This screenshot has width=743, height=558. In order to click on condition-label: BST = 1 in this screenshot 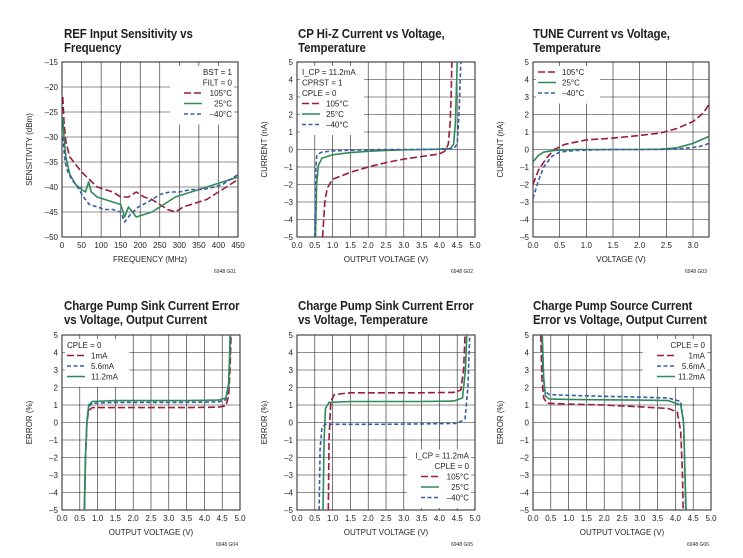, I will do `click(218, 72)`.